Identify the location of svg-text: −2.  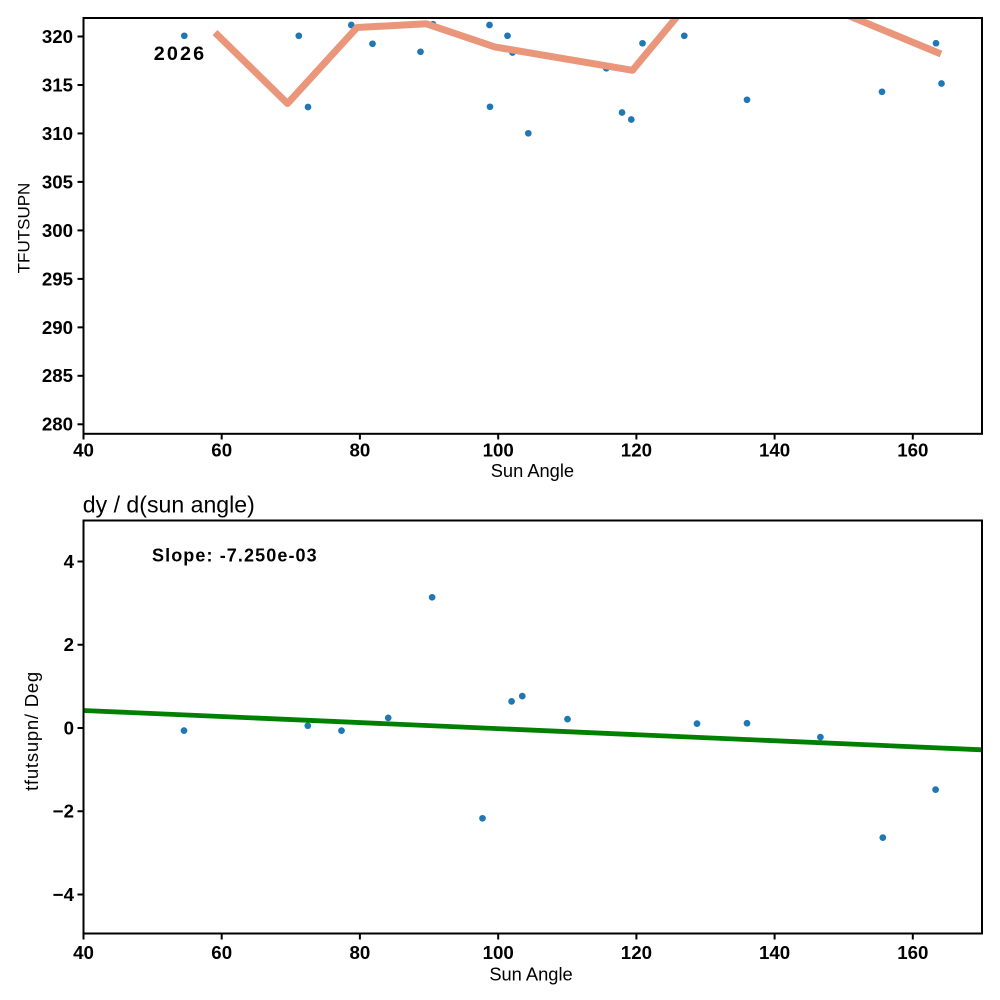
(63, 811).